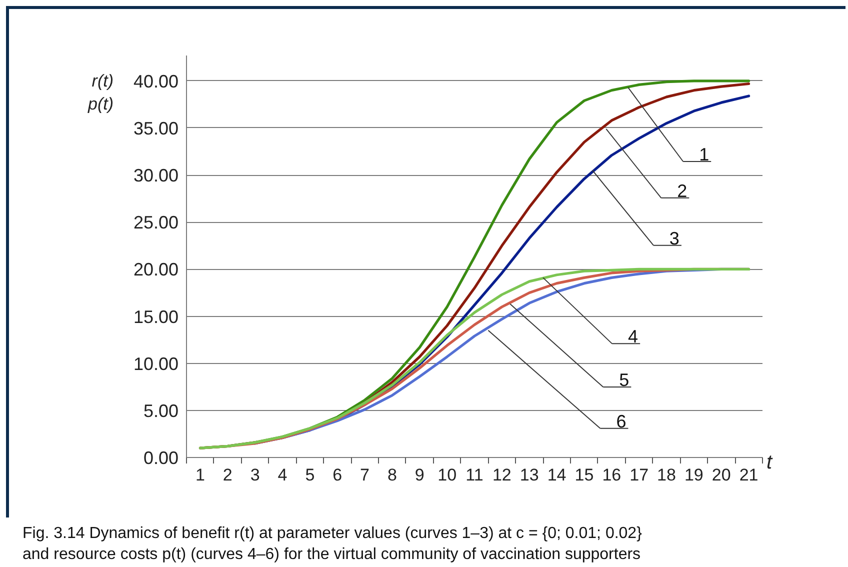 This screenshot has height=567, width=848. Describe the element at coordinates (624, 380) in the screenshot. I see `annotation: 5` at that location.